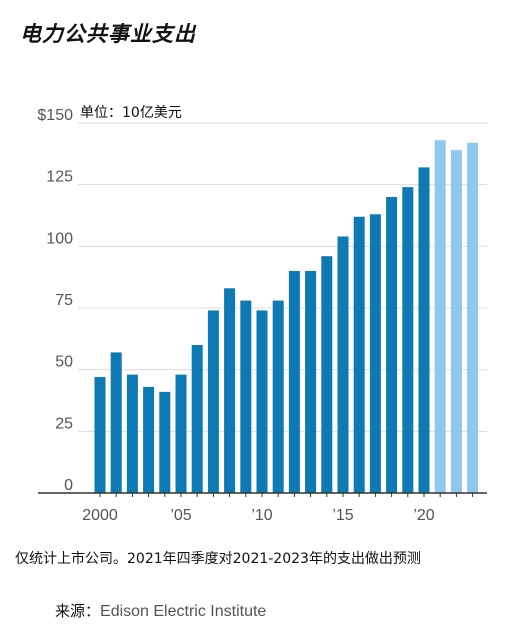 Image resolution: width=520 pixels, height=644 pixels. What do you see at coordinates (64, 362) in the screenshot?
I see `y-tick-label: 50` at bounding box center [64, 362].